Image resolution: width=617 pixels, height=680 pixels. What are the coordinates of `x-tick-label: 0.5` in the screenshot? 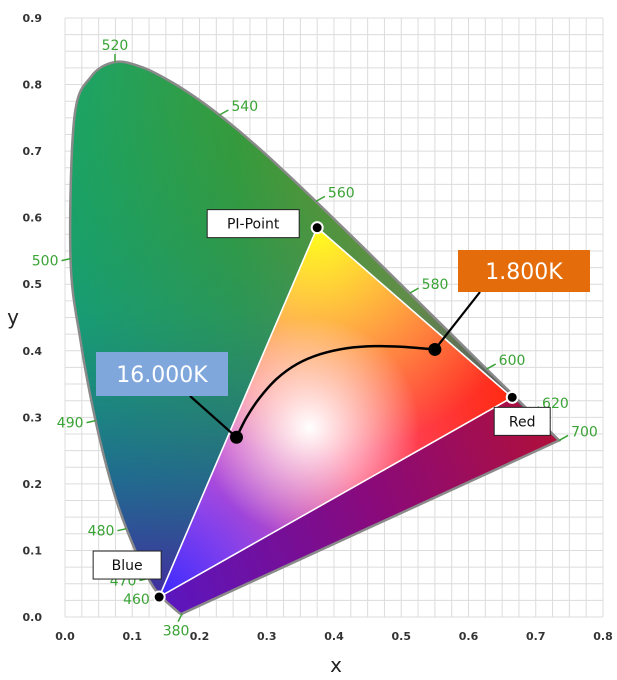 It's located at (402, 636).